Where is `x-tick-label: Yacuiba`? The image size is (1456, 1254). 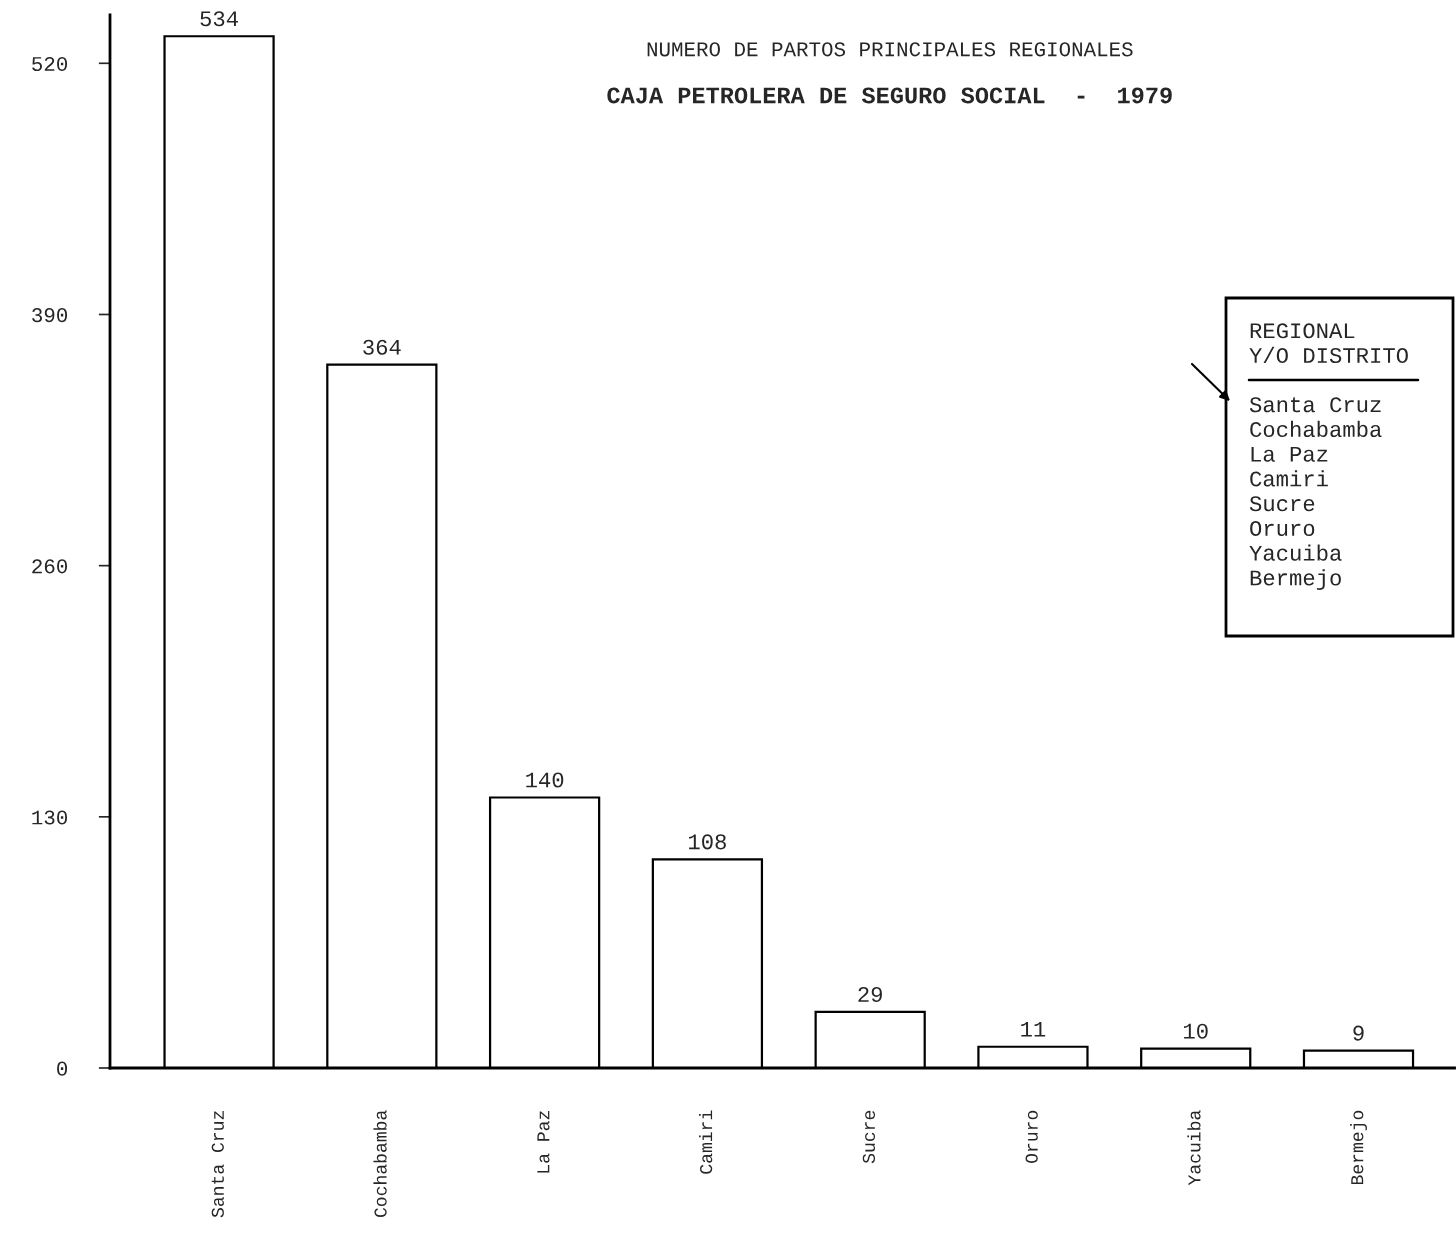 x-tick-label: Yacuiba is located at coordinates (1194, 1148).